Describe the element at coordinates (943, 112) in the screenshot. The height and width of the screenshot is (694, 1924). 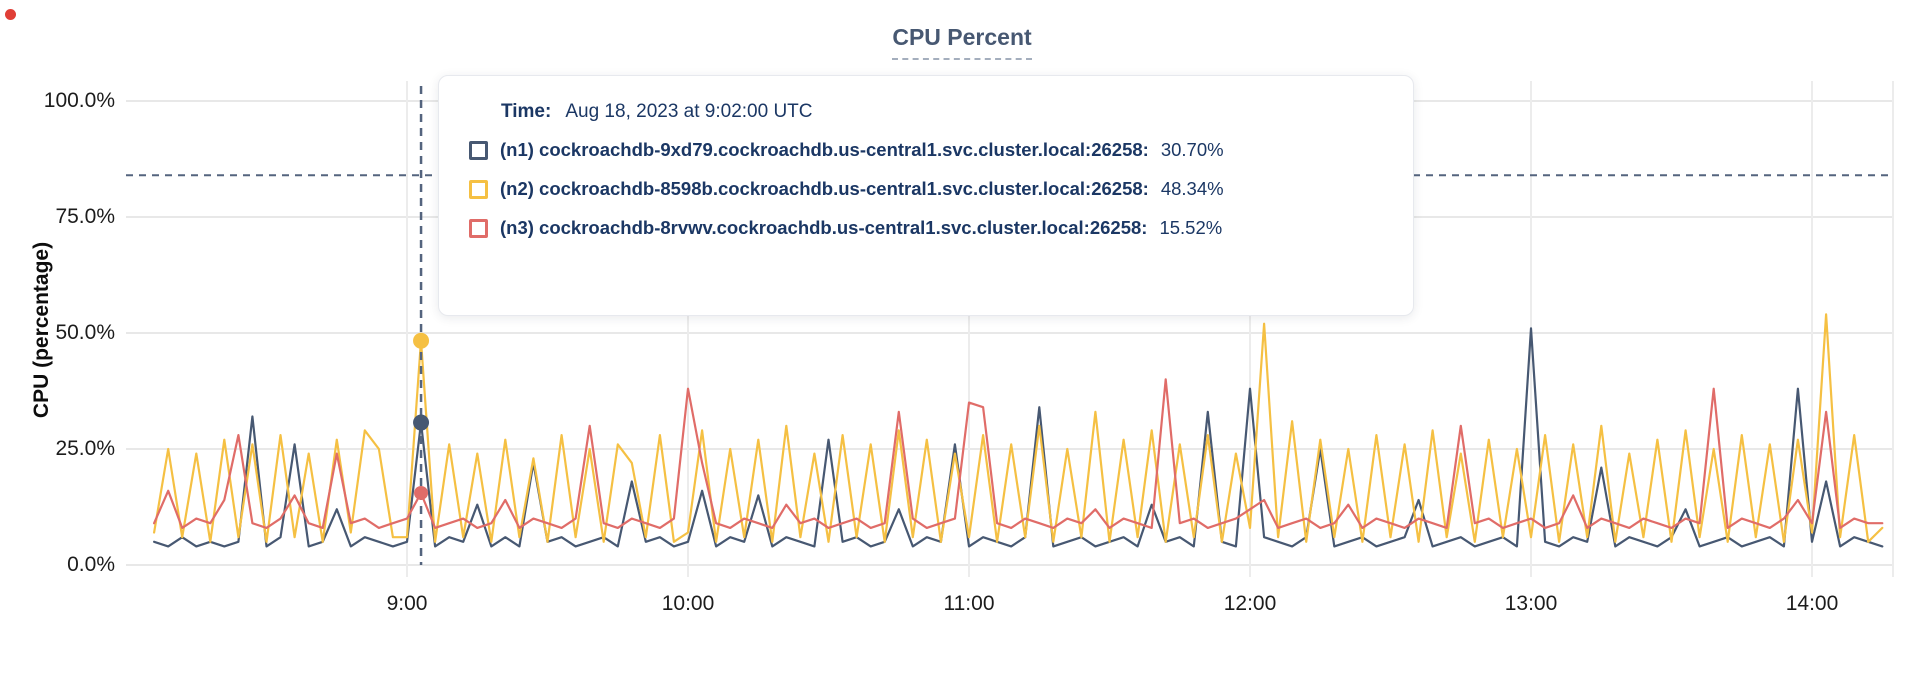
I see `tooltip-time-row: Time: Aug 18, 2023 at 9:02:00 UTC` at that location.